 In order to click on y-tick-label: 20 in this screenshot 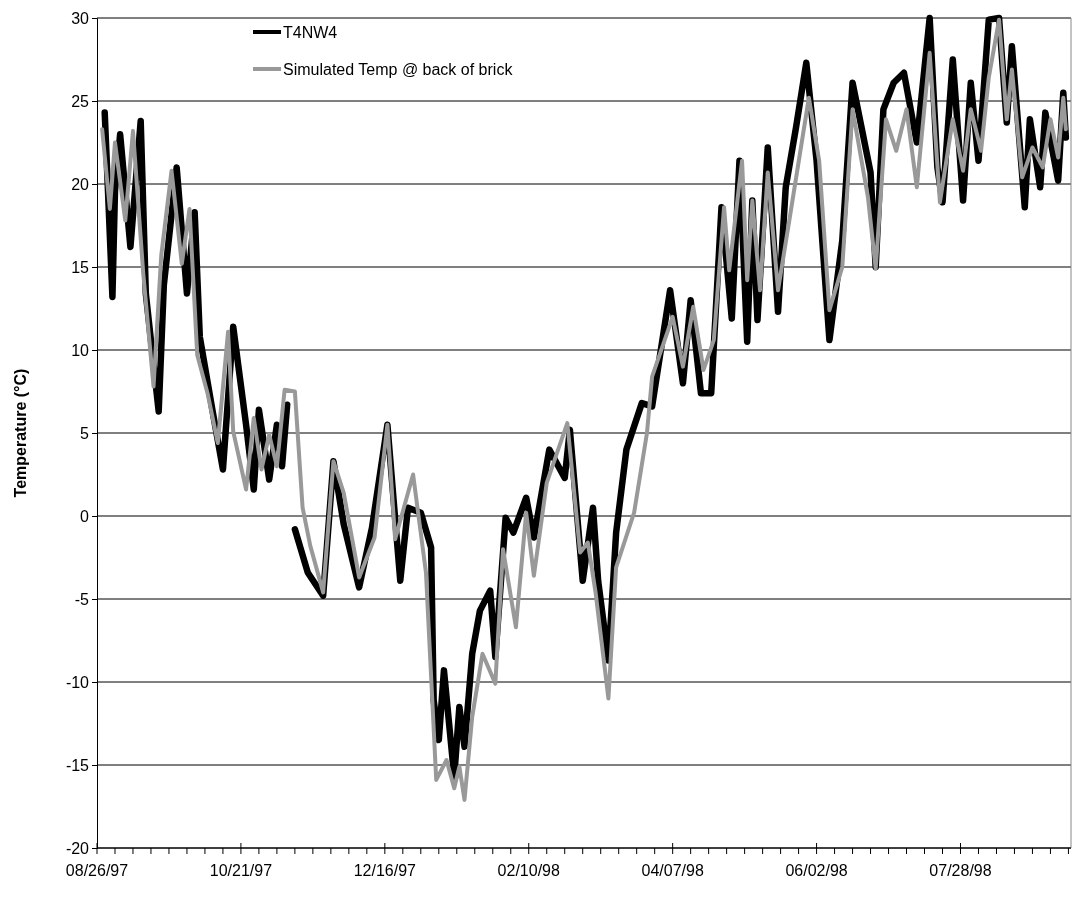, I will do `click(80, 184)`.